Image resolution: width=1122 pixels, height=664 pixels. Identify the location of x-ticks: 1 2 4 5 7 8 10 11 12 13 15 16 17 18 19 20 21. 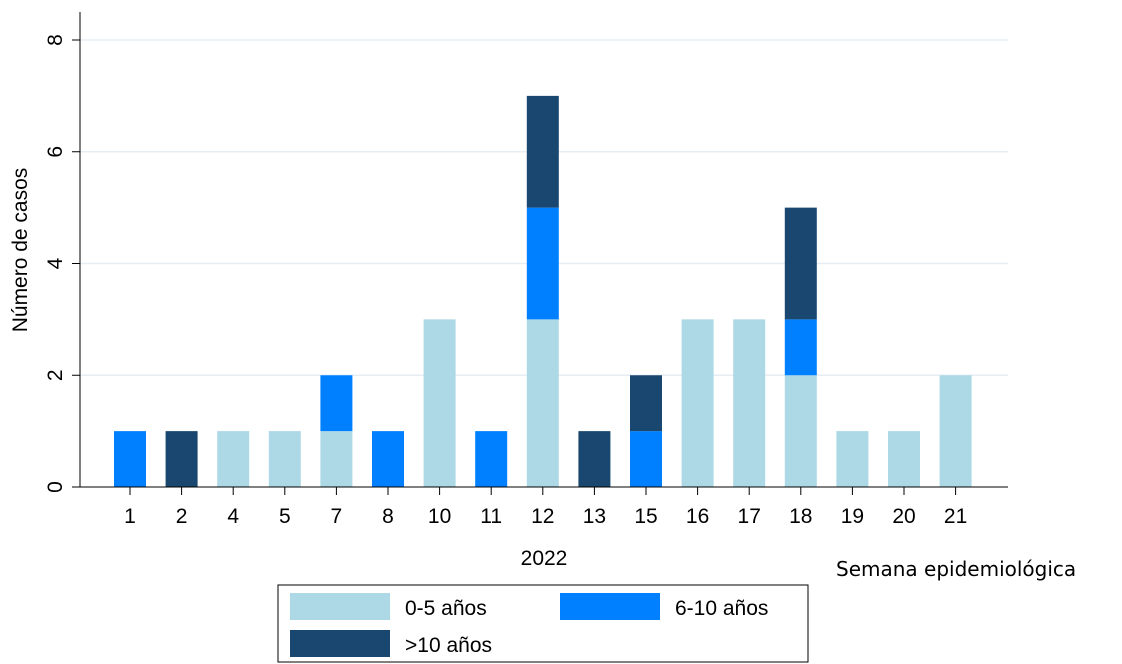
(545, 507).